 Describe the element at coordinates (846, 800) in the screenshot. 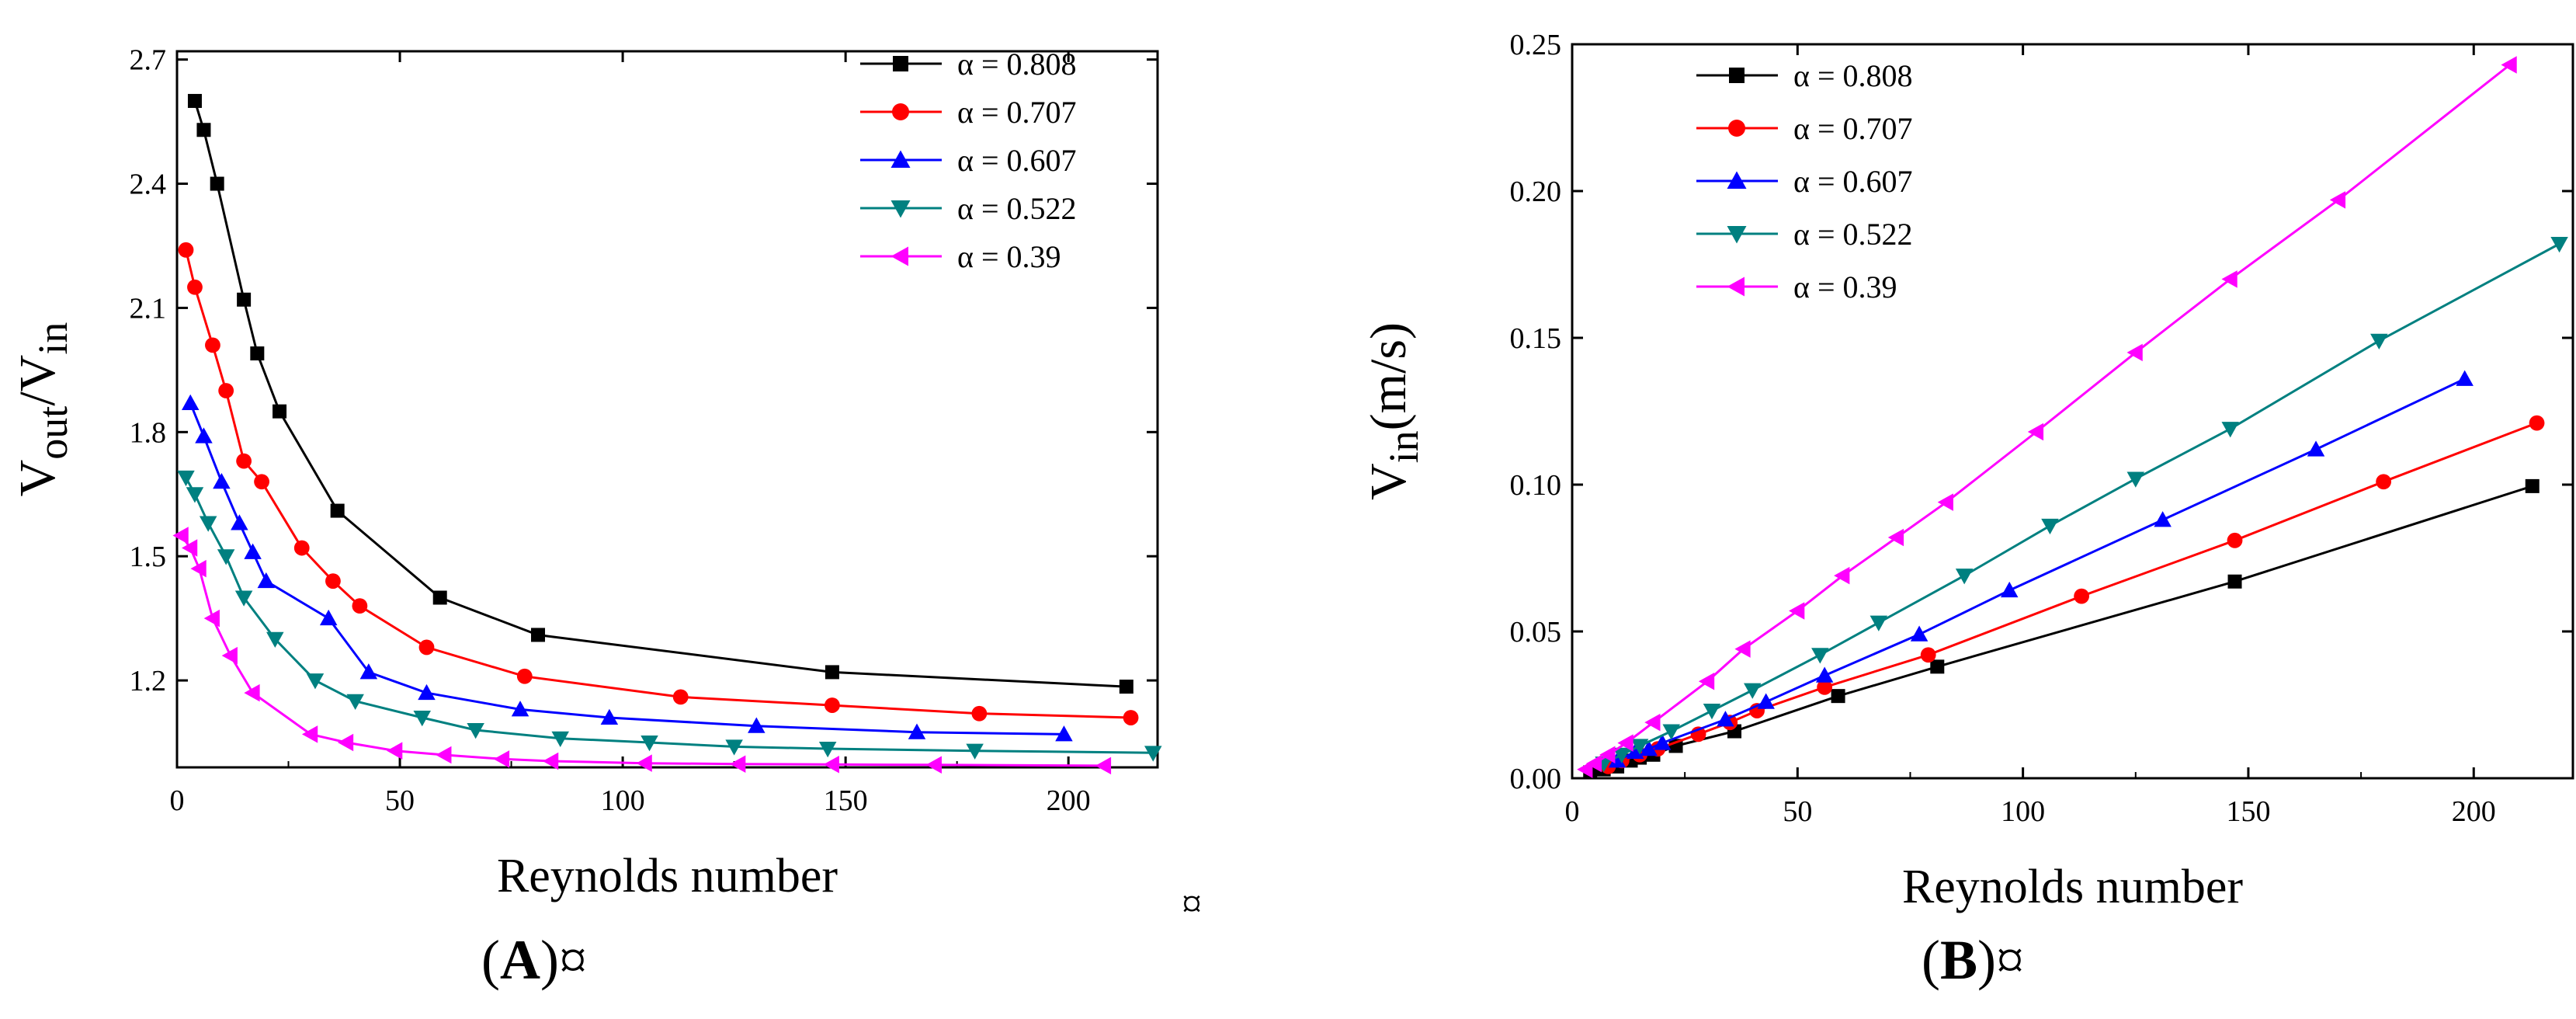

I see `chart-a-x-tick-label: 150` at that location.